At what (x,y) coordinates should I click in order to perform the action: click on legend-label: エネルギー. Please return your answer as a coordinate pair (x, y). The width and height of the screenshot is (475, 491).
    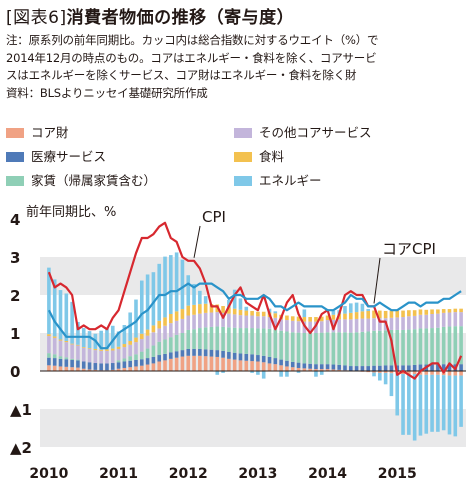
    Looking at the image, I should click on (290, 180).